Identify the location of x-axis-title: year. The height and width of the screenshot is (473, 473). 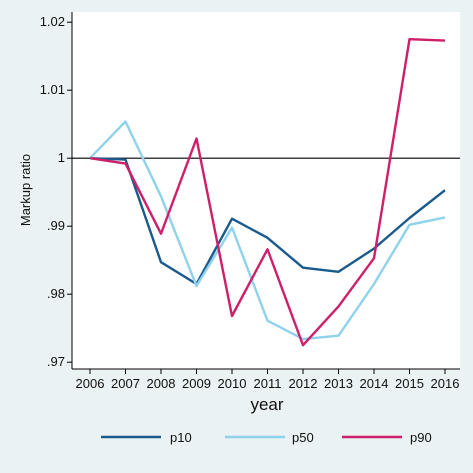
(266, 404).